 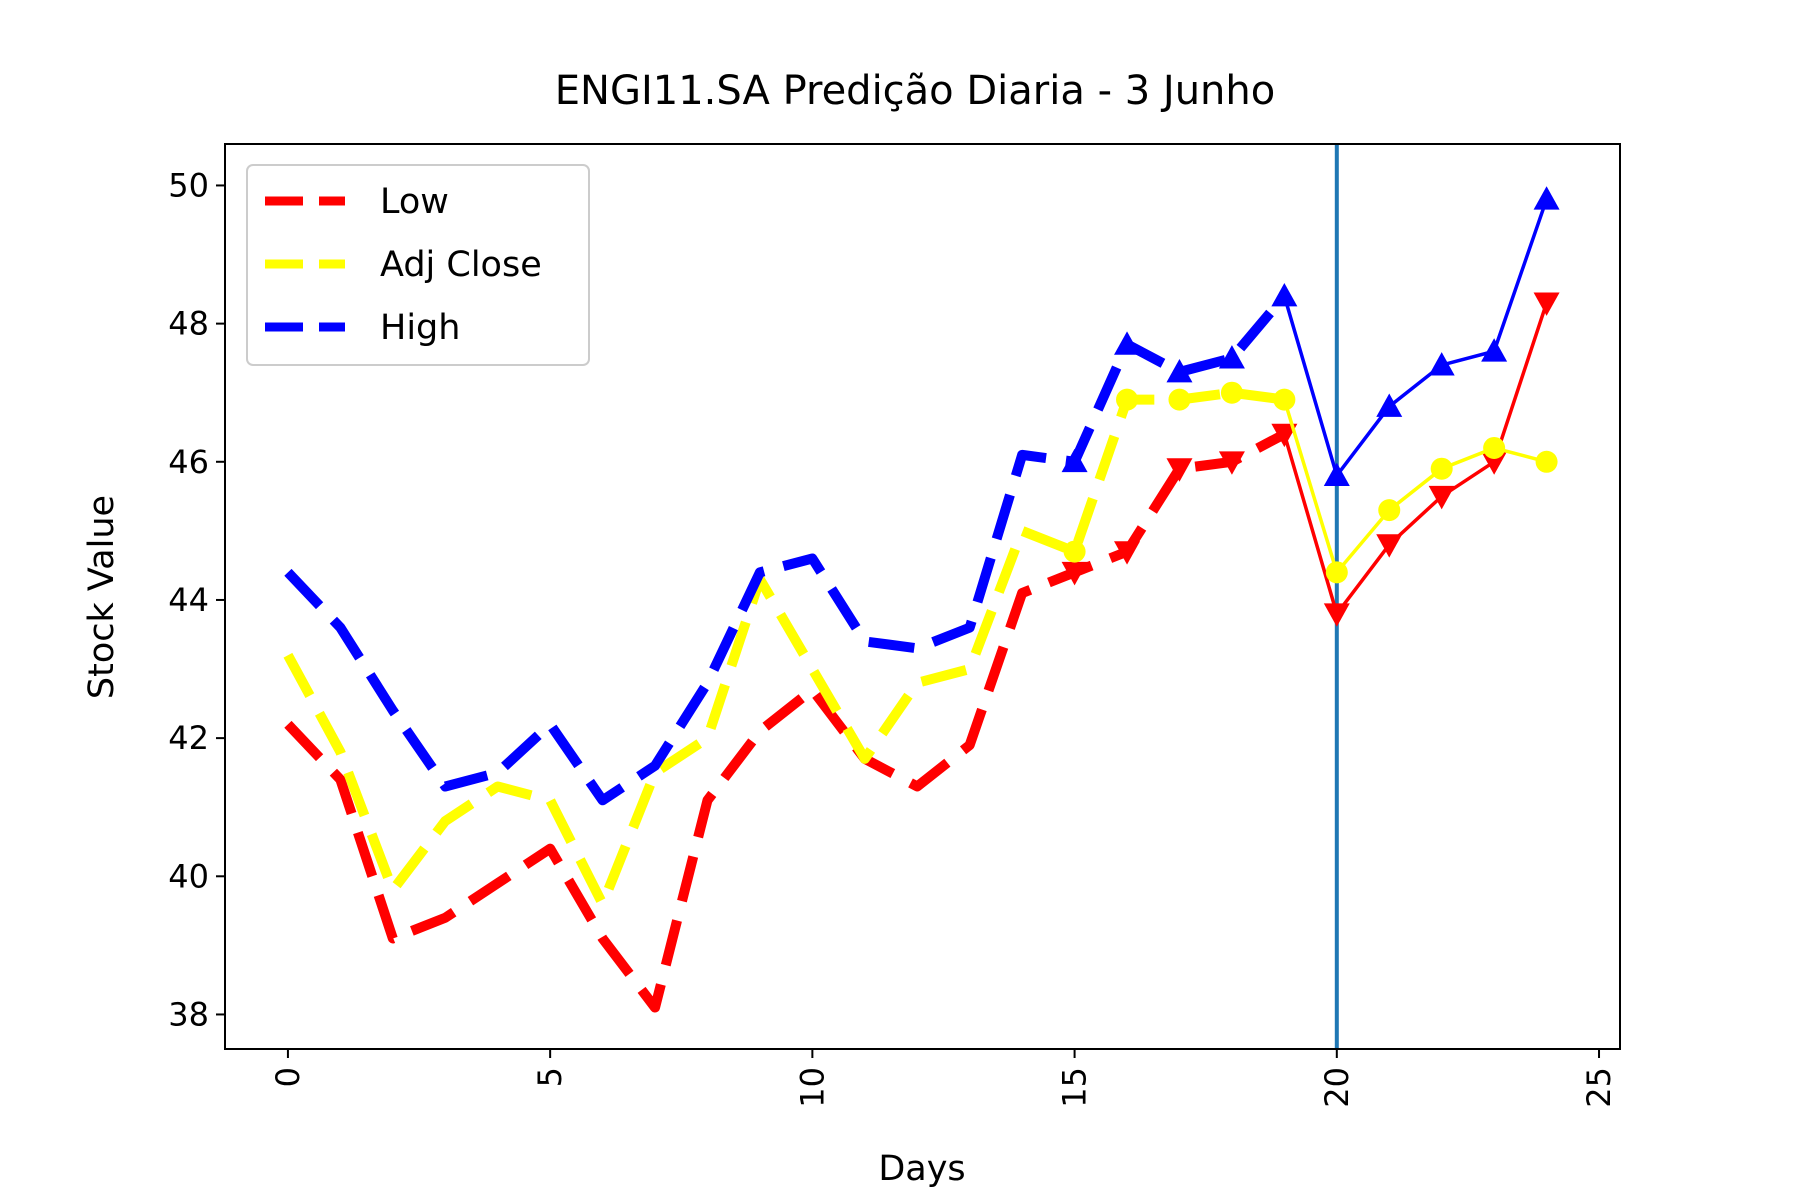 What do you see at coordinates (1075, 1087) in the screenshot?
I see `x-tick-label: 15` at bounding box center [1075, 1087].